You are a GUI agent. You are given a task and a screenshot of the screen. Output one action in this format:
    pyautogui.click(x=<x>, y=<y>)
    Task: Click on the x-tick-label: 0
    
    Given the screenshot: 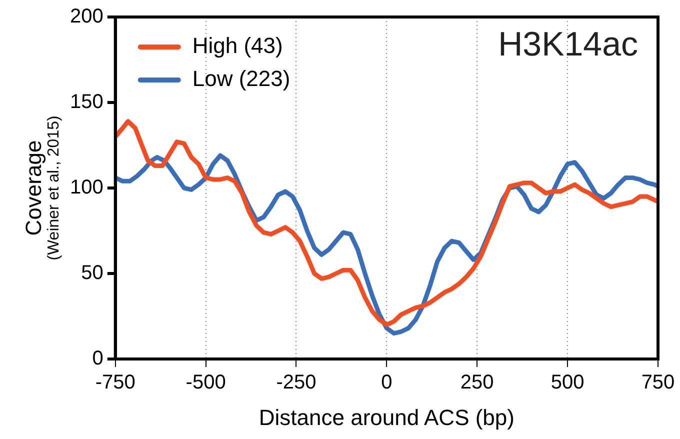 What is the action you would take?
    pyautogui.click(x=386, y=383)
    